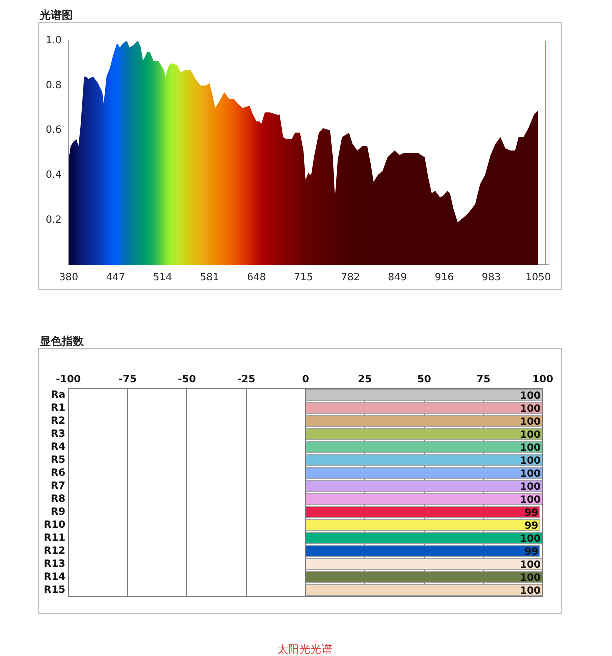 This screenshot has width=612, height=656. Describe the element at coordinates (54, 86) in the screenshot. I see `y-tick-label: 0.8` at that location.